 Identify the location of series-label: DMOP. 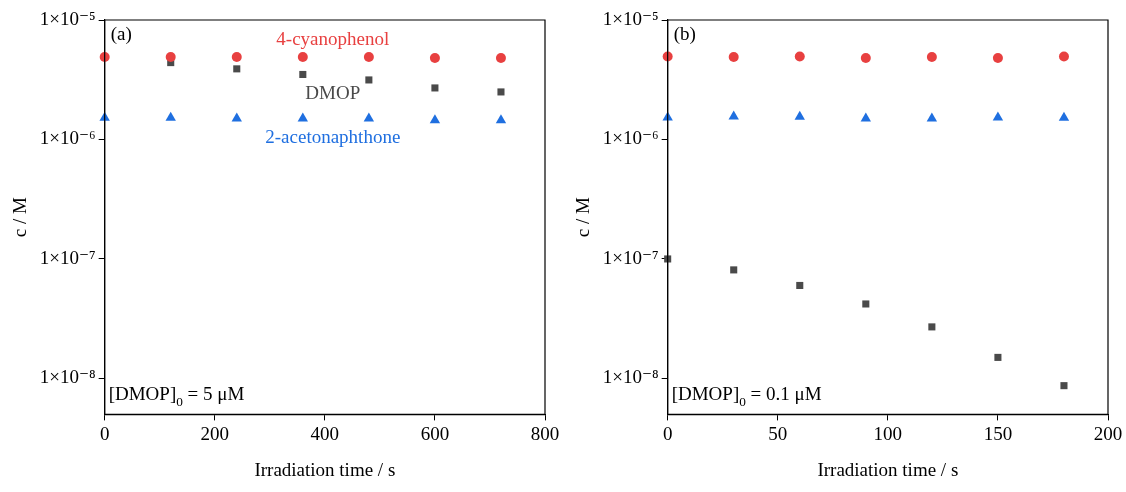
(333, 92).